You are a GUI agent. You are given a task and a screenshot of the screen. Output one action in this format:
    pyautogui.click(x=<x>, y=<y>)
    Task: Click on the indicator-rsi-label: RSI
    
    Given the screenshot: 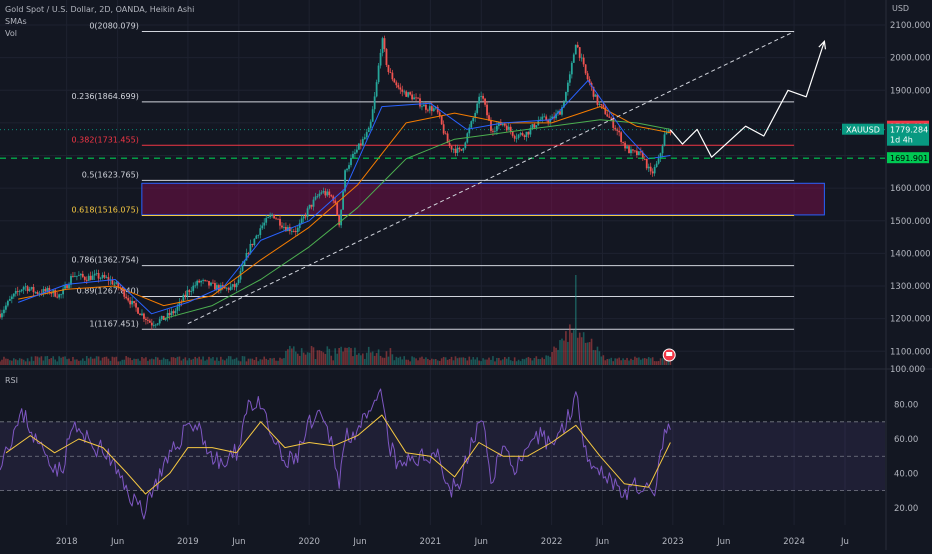 What is the action you would take?
    pyautogui.click(x=11, y=380)
    